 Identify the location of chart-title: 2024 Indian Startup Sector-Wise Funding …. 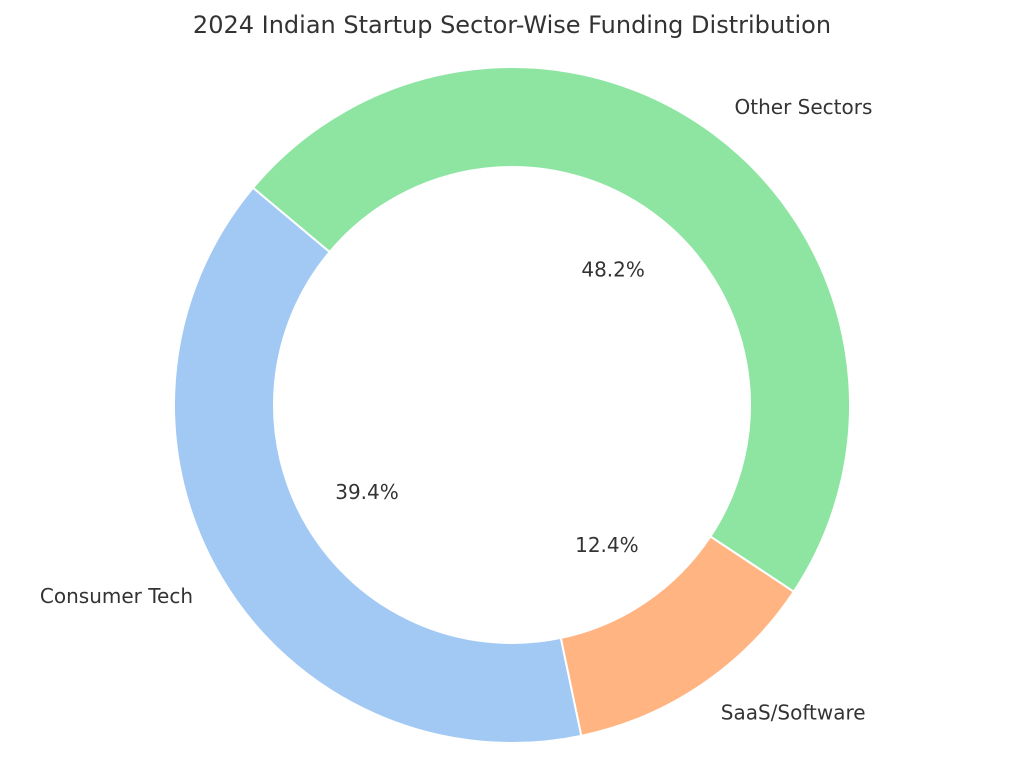
(512, 25).